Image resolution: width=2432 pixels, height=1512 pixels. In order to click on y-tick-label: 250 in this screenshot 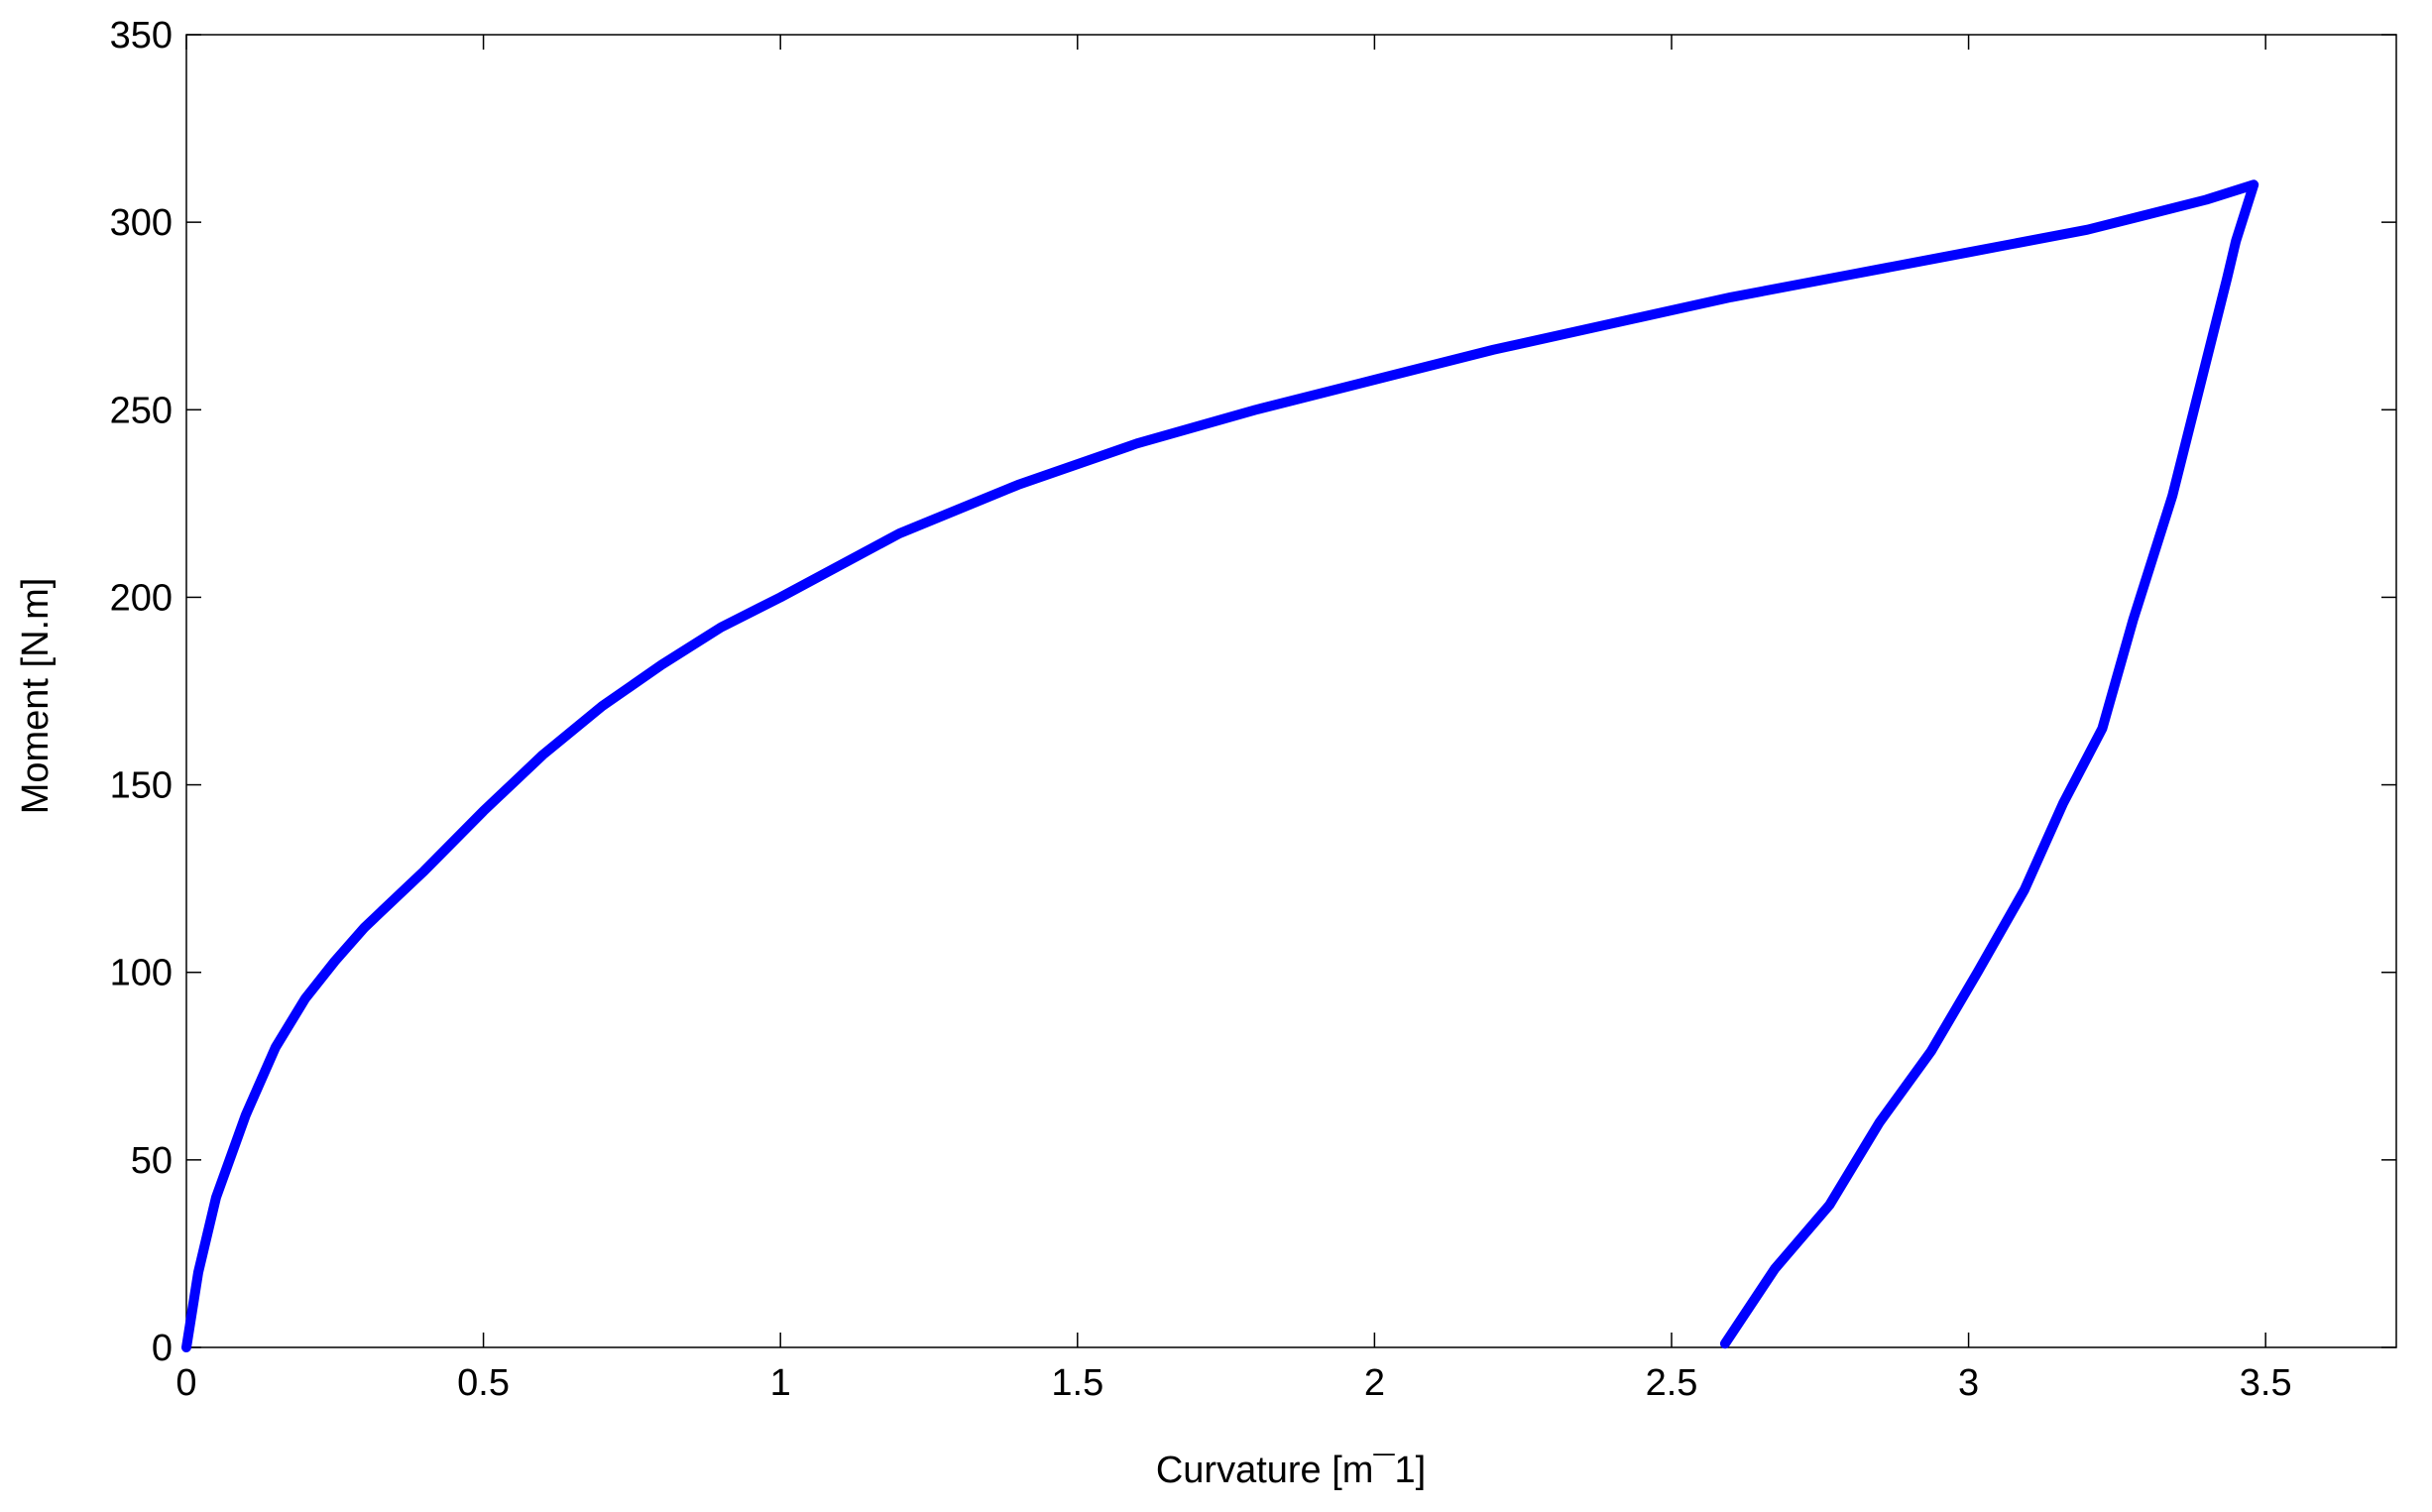, I will do `click(142, 410)`.